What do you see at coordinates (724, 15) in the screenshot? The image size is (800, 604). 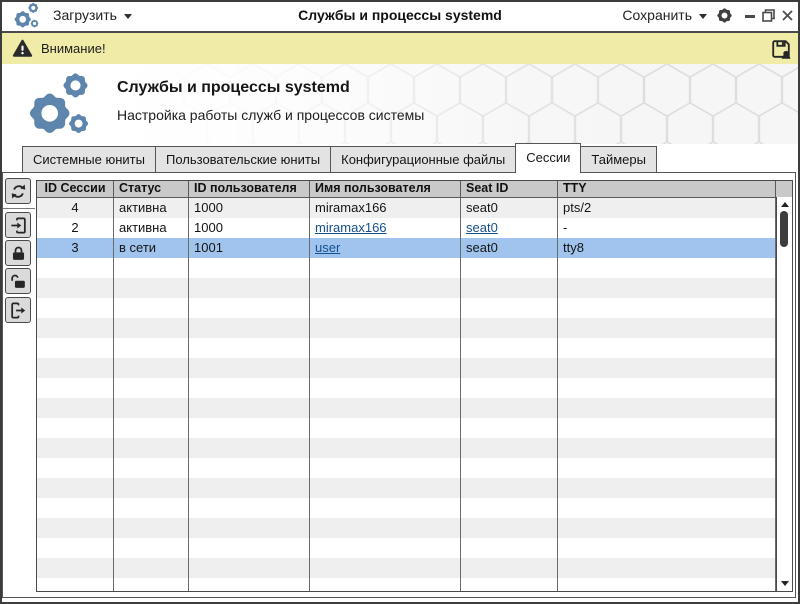 I see `settings-gear-button` at bounding box center [724, 15].